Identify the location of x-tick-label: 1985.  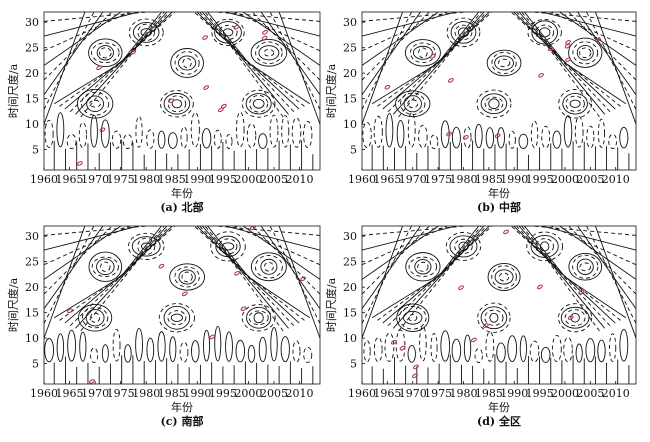
(172, 393).